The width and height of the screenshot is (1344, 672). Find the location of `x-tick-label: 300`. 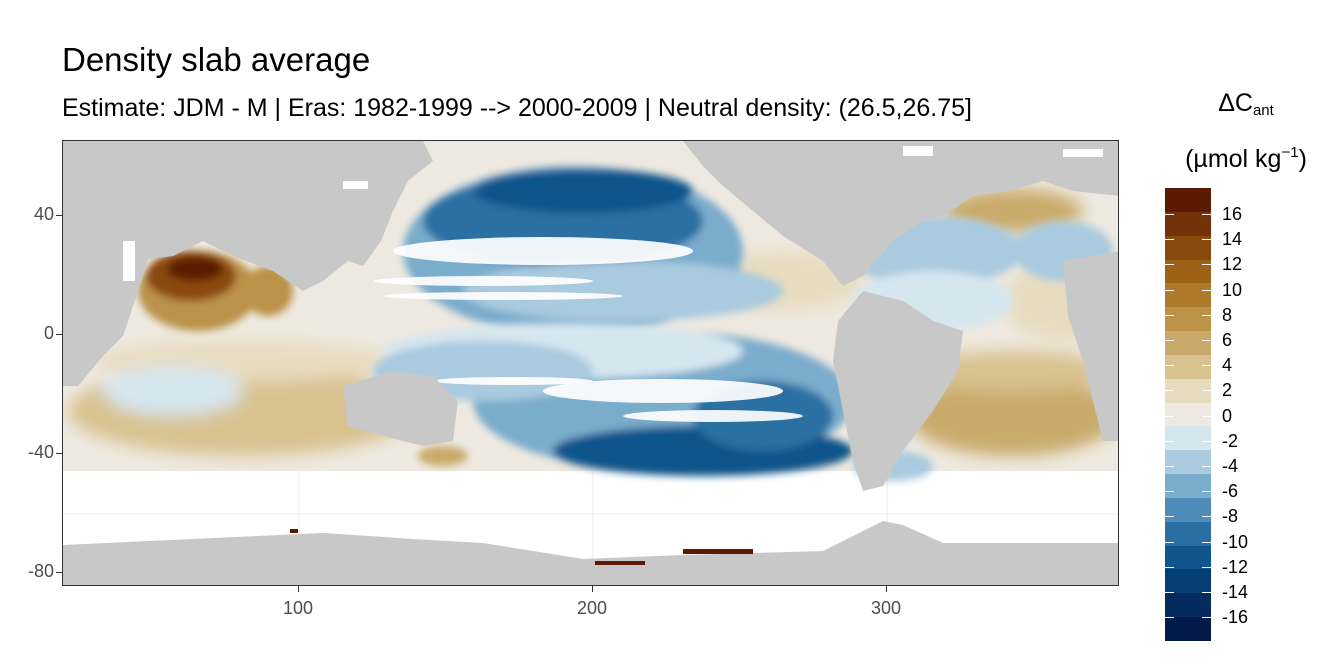

x-tick-label: 300 is located at coordinates (886, 608).